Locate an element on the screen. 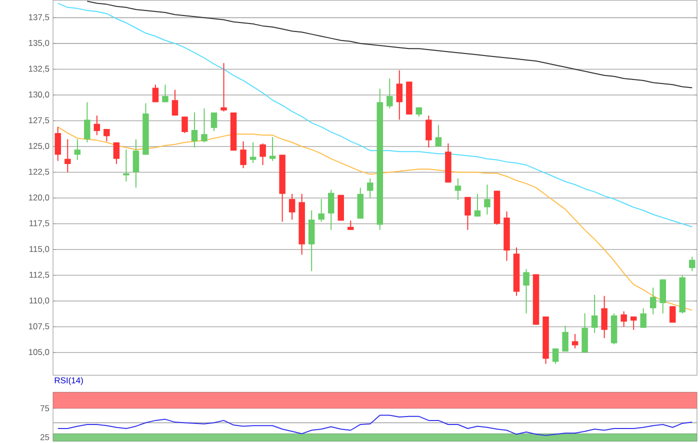 Image resolution: width=700 pixels, height=443 pixels. y-tick-label: 112,5 is located at coordinates (40, 275).